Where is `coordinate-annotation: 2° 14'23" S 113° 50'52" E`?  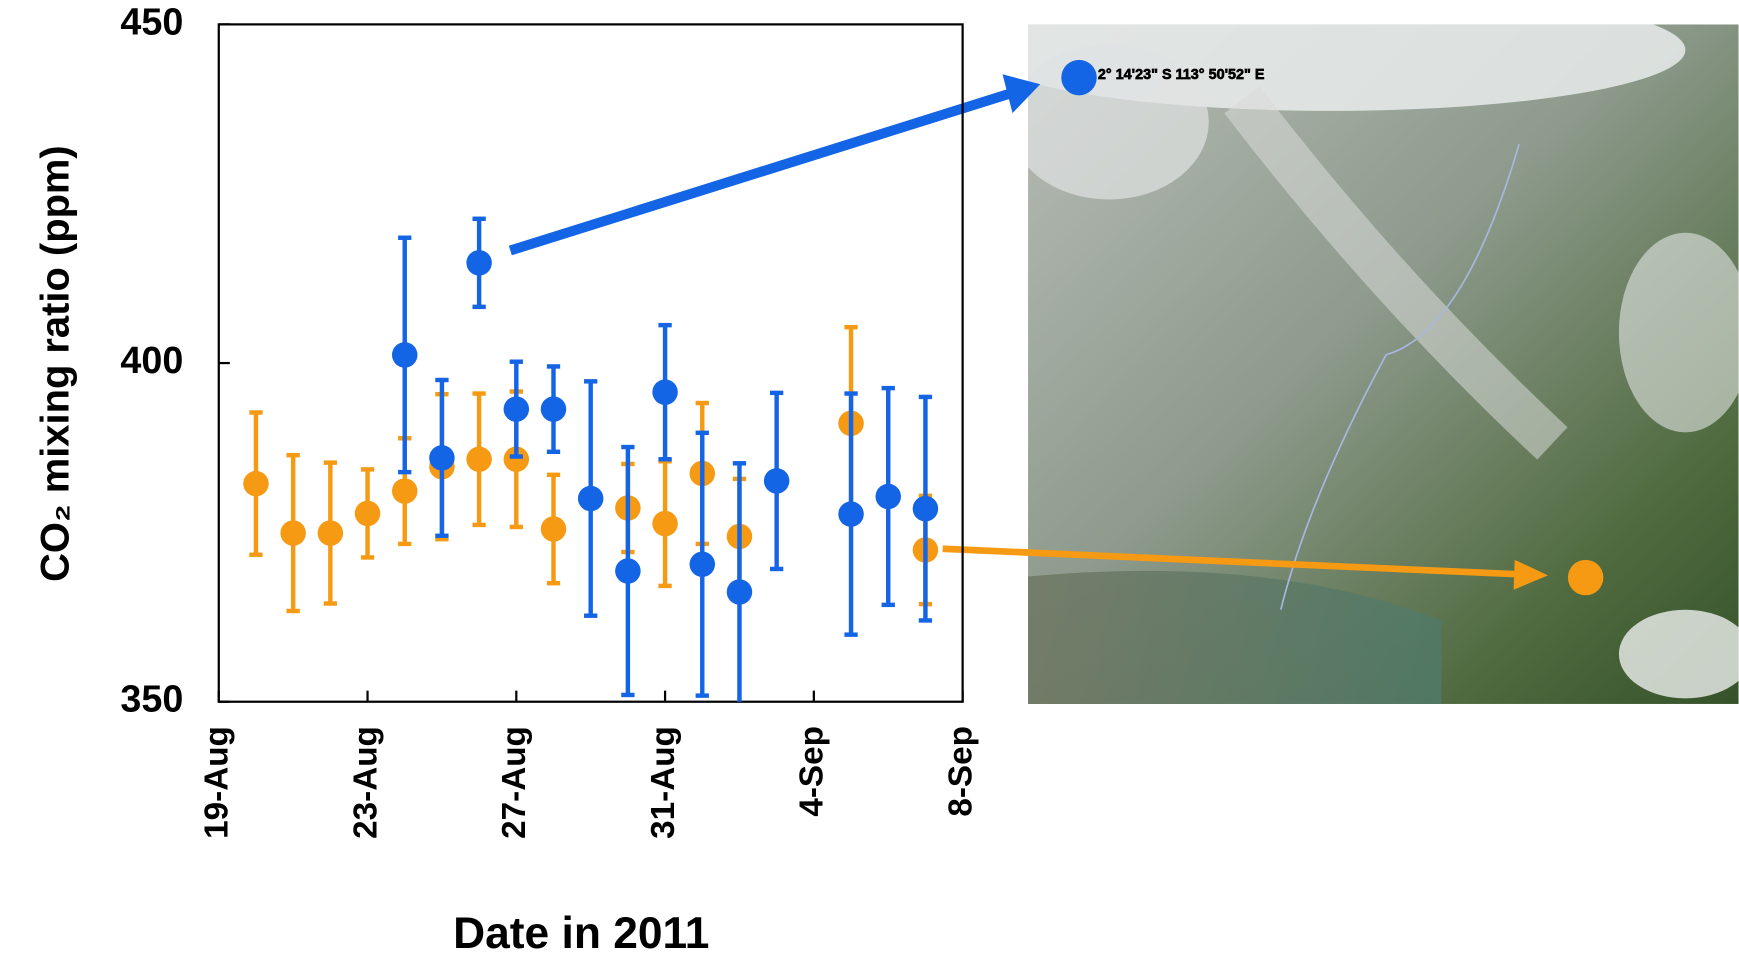 coordinate-annotation: 2° 14'23" S 113° 50'52" E is located at coordinates (1181, 75).